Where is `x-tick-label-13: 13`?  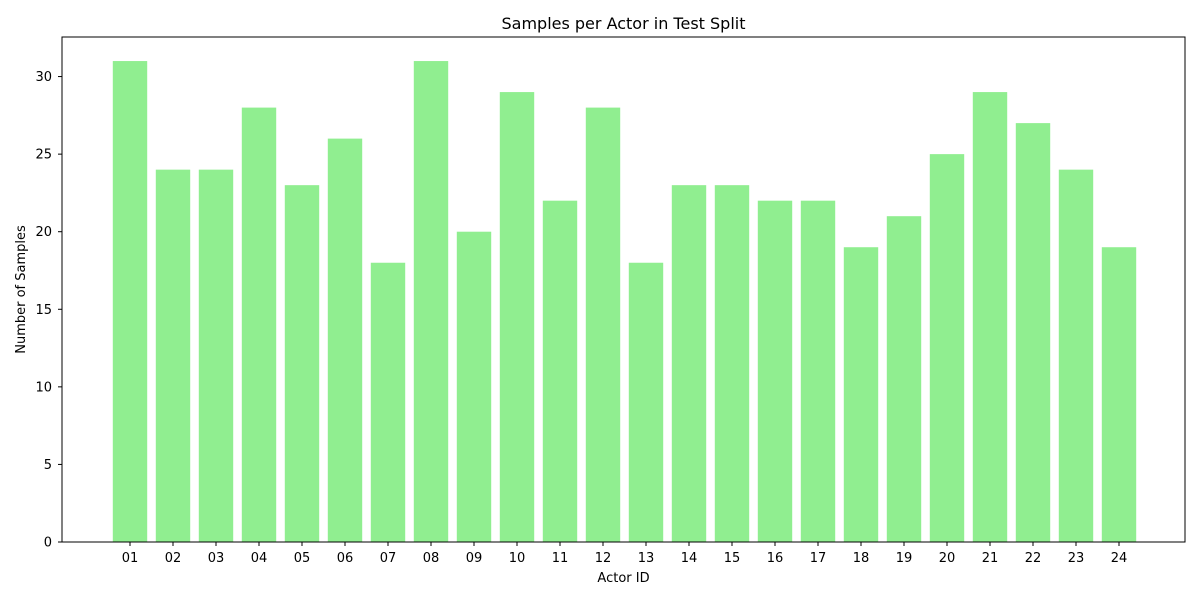
x-tick-label-13: 13 is located at coordinates (646, 558).